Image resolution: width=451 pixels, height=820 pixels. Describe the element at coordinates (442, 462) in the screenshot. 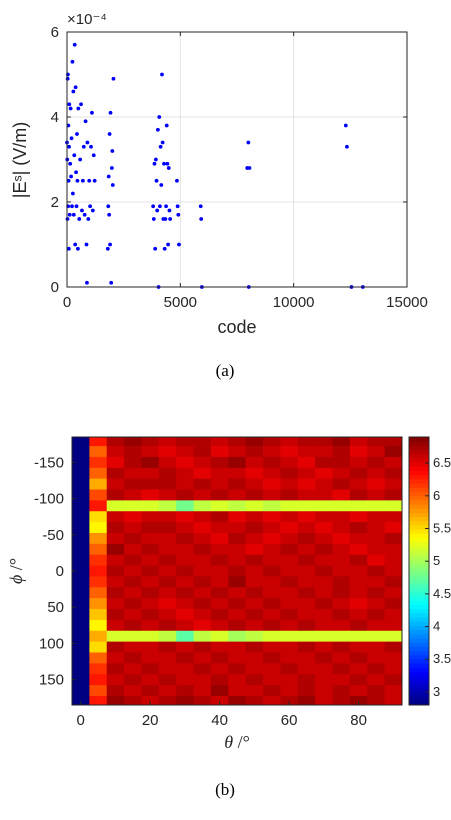

I see `colorbar-tick-label: 6.5` at that location.